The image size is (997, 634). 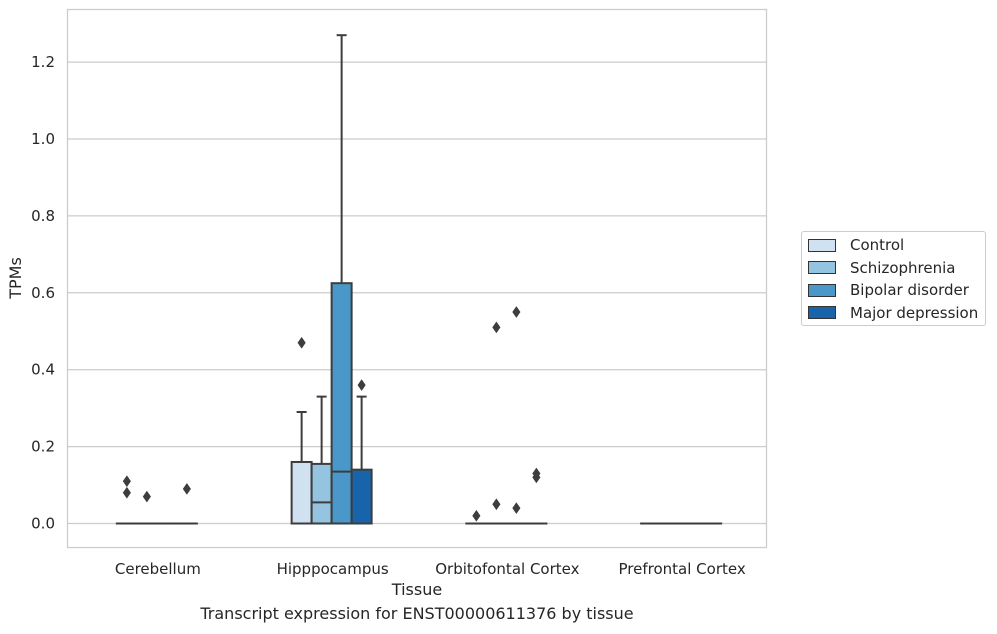 I want to click on legend-label: Major depression, so click(x=914, y=312).